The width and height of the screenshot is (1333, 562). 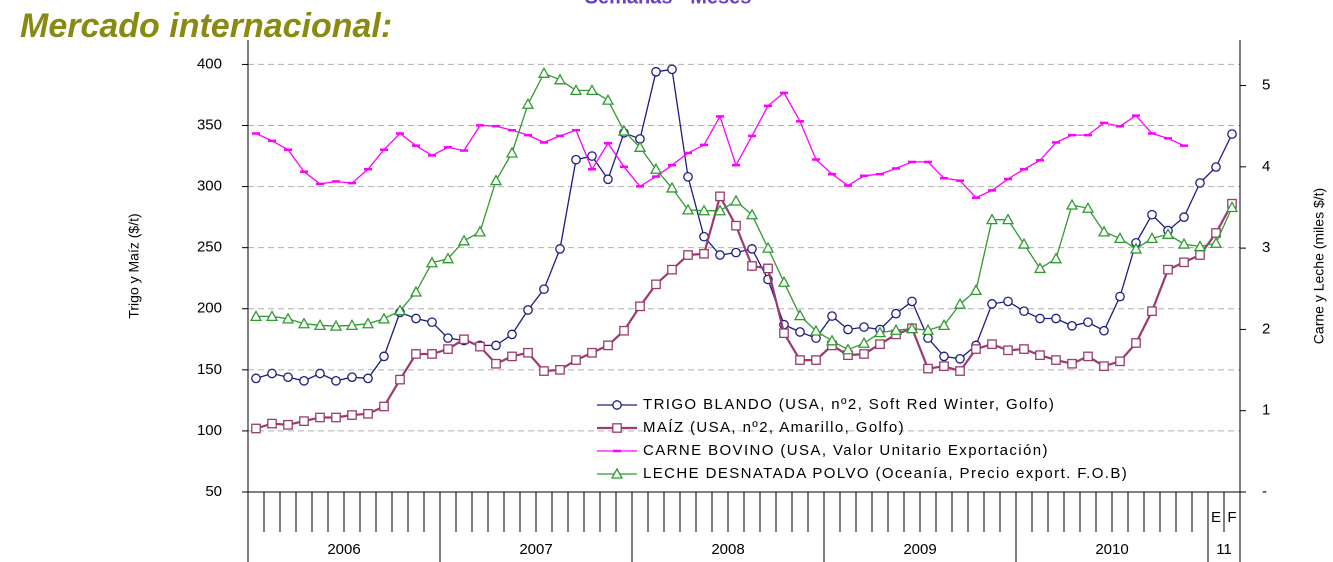 What do you see at coordinates (209, 369) in the screenshot?
I see `y-tick-label: 150` at bounding box center [209, 369].